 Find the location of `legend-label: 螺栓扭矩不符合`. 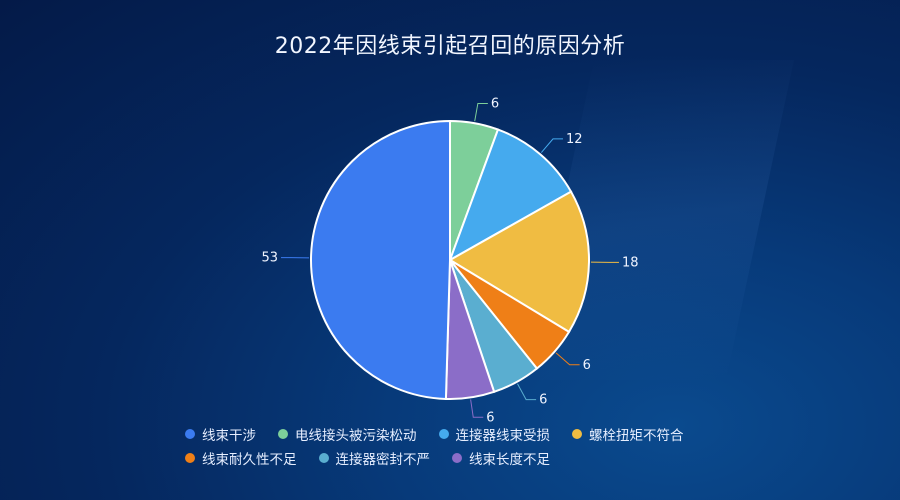

legend-label: 螺栓扭矩不符合 is located at coordinates (636, 436).